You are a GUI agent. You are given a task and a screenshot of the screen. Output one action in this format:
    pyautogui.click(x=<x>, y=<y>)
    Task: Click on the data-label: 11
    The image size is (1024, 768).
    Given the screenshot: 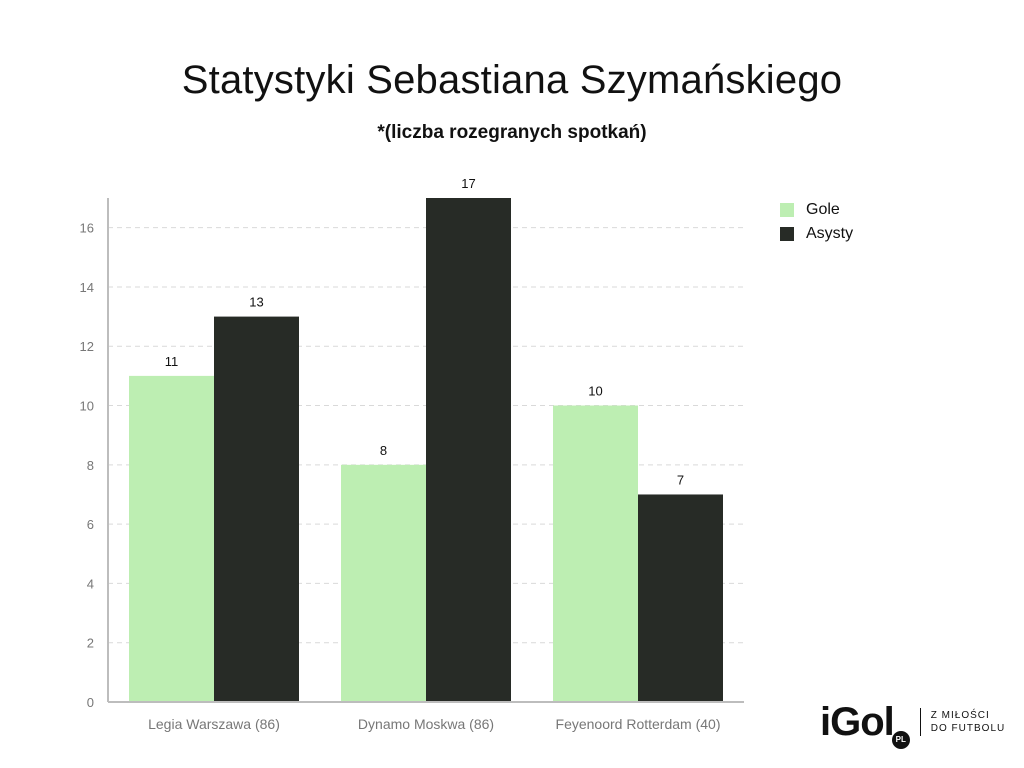 What is the action you would take?
    pyautogui.click(x=172, y=361)
    